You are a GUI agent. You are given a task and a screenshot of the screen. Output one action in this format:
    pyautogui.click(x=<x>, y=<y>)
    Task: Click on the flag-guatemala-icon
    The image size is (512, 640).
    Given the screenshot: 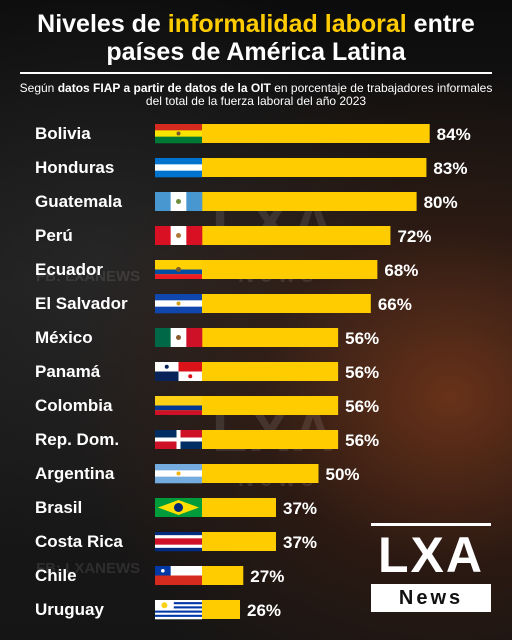 What is the action you would take?
    pyautogui.click(x=179, y=201)
    